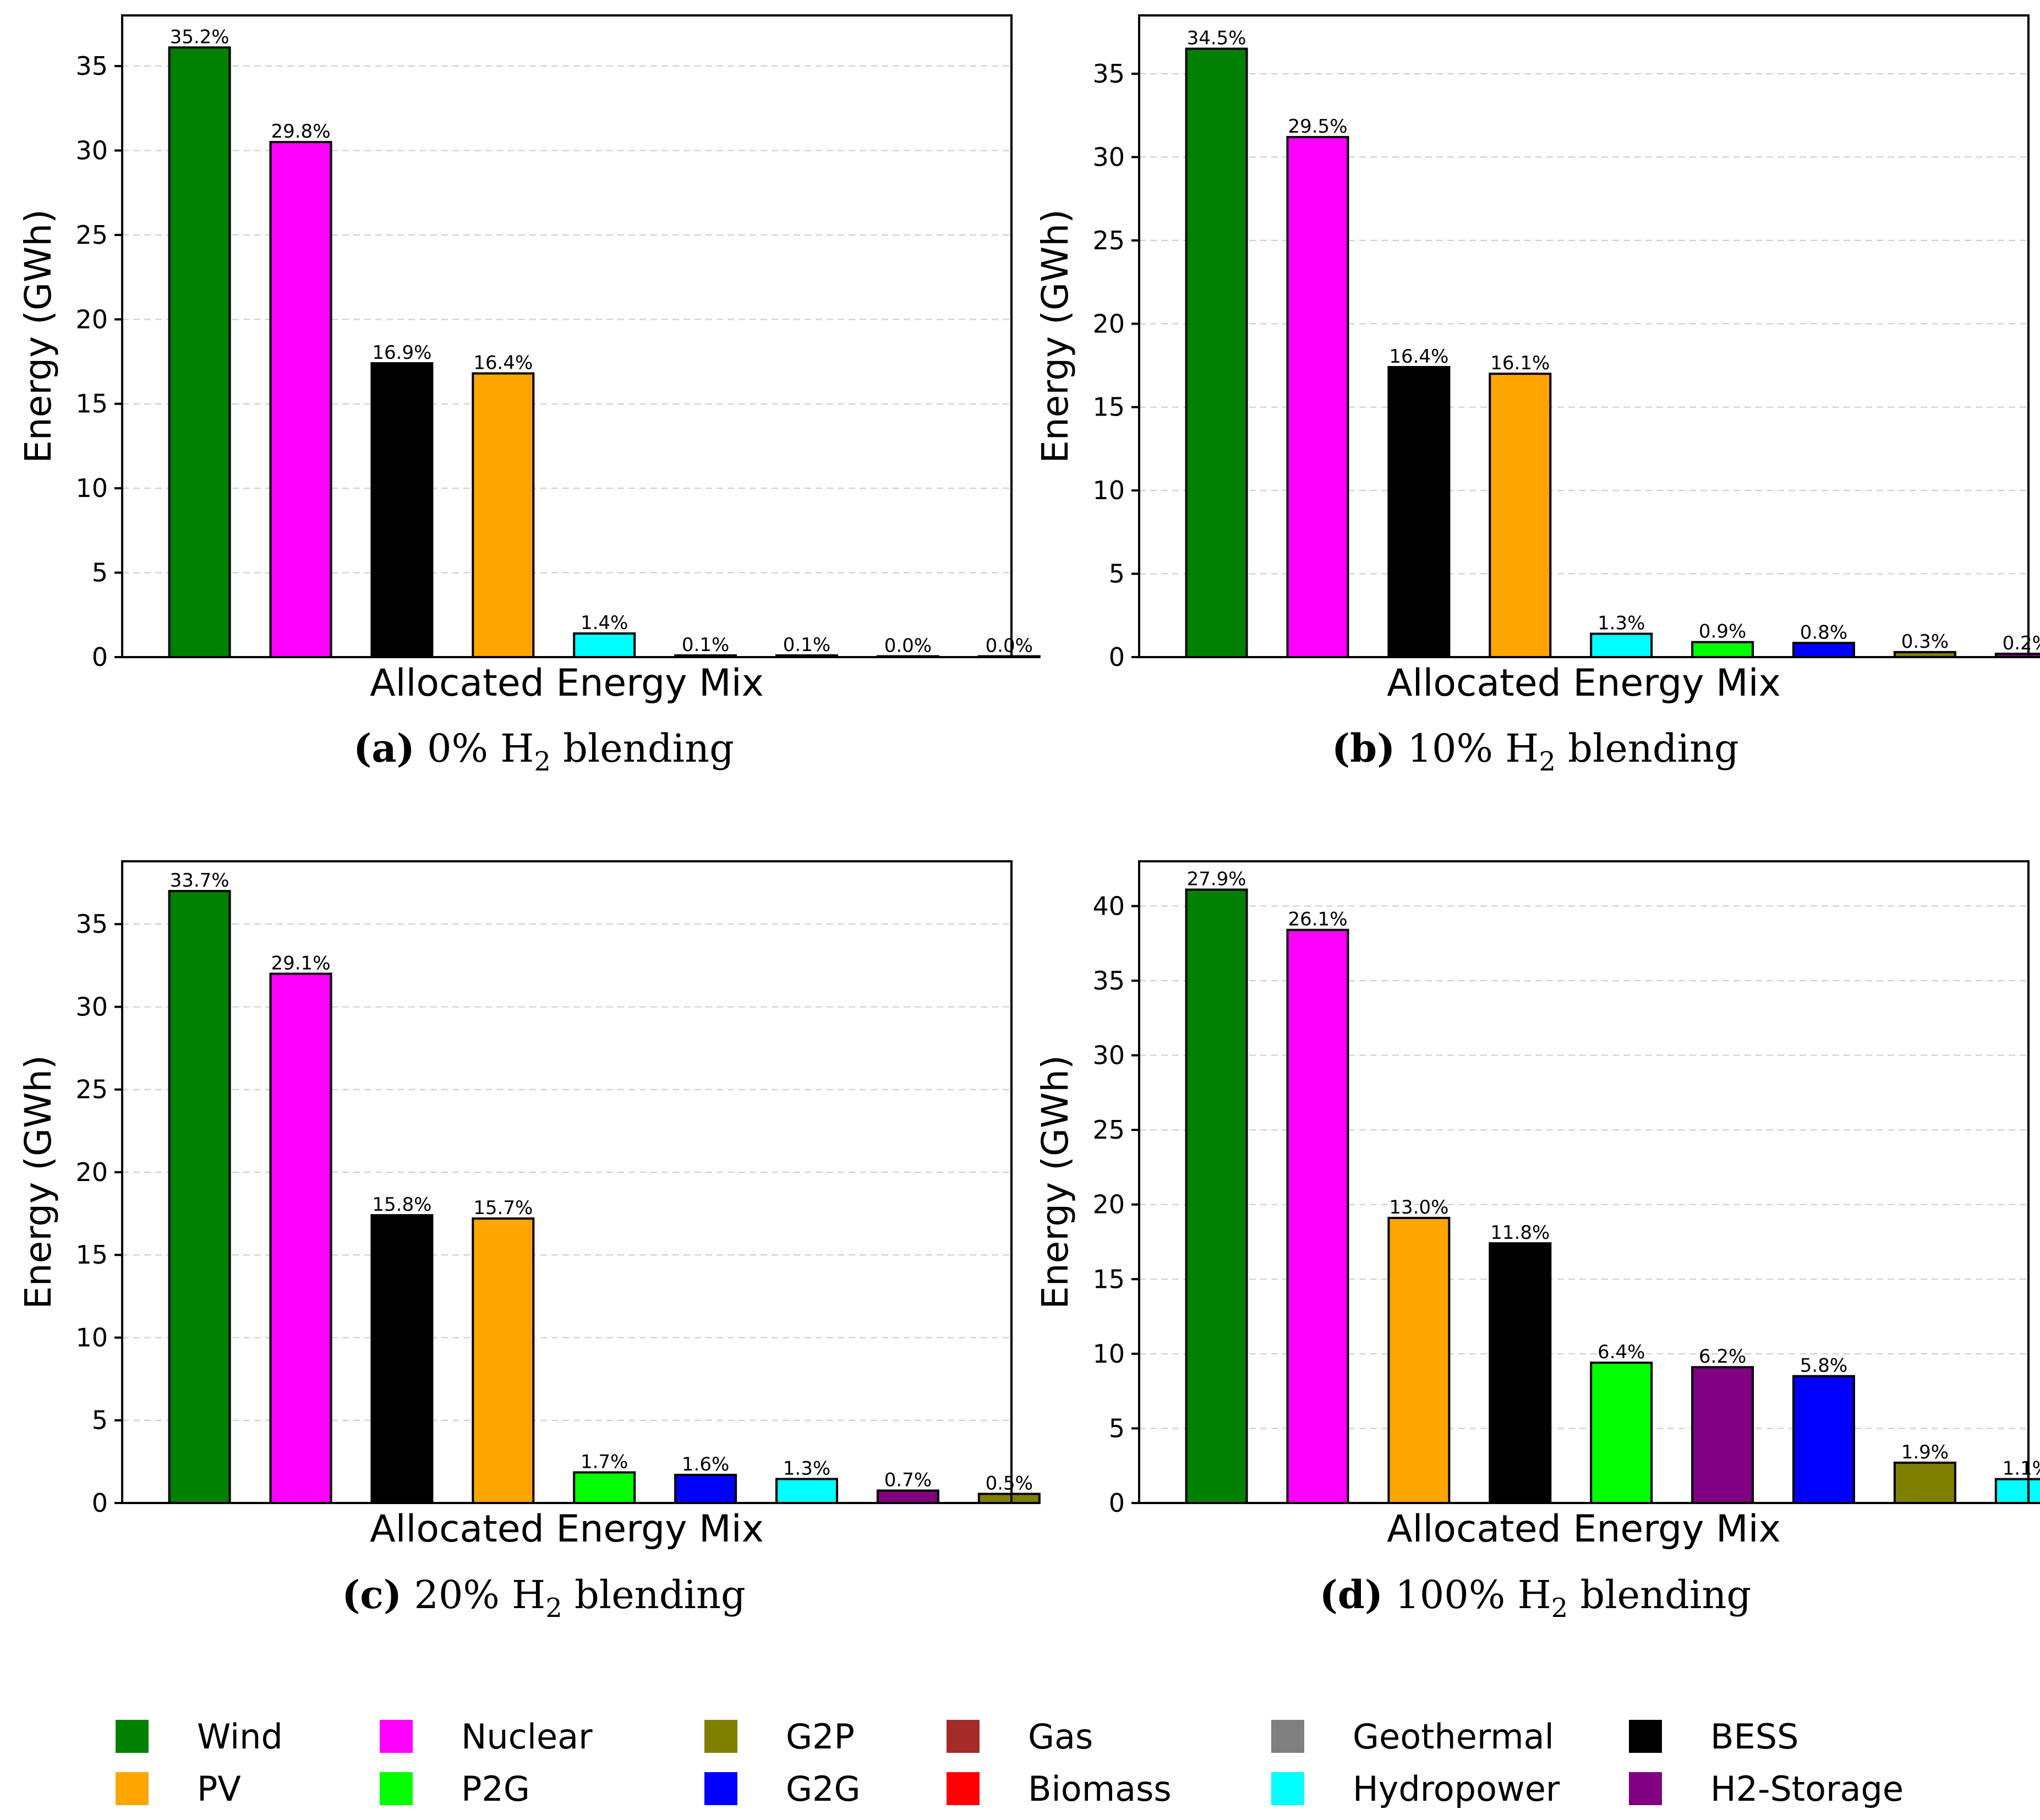 Image resolution: width=2040 pixels, height=1820 pixels. I want to click on legend-label: Geothermal, so click(1454, 1737).